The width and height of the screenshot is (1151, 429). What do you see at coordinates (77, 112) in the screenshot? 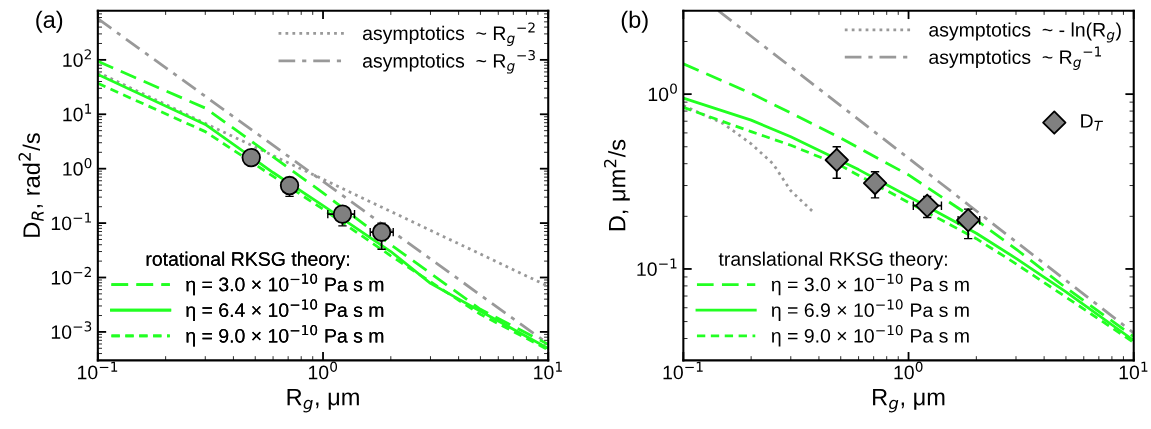
I see `y-tick-label: 10$^{1}$` at bounding box center [77, 112].